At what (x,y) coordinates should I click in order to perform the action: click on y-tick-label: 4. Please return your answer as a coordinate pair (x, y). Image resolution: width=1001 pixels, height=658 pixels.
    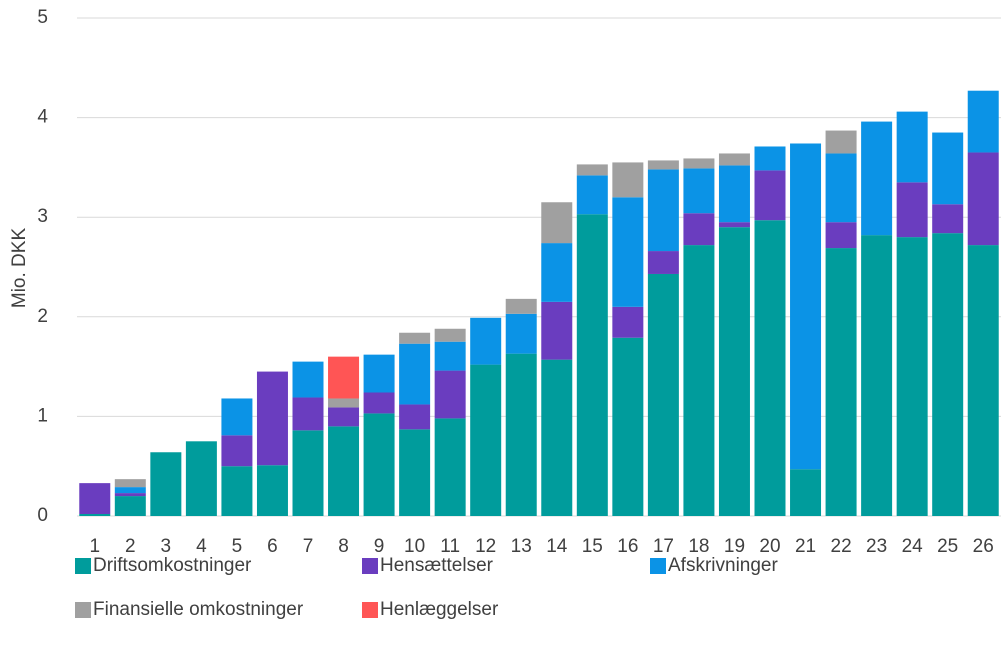
    Looking at the image, I should click on (42, 117).